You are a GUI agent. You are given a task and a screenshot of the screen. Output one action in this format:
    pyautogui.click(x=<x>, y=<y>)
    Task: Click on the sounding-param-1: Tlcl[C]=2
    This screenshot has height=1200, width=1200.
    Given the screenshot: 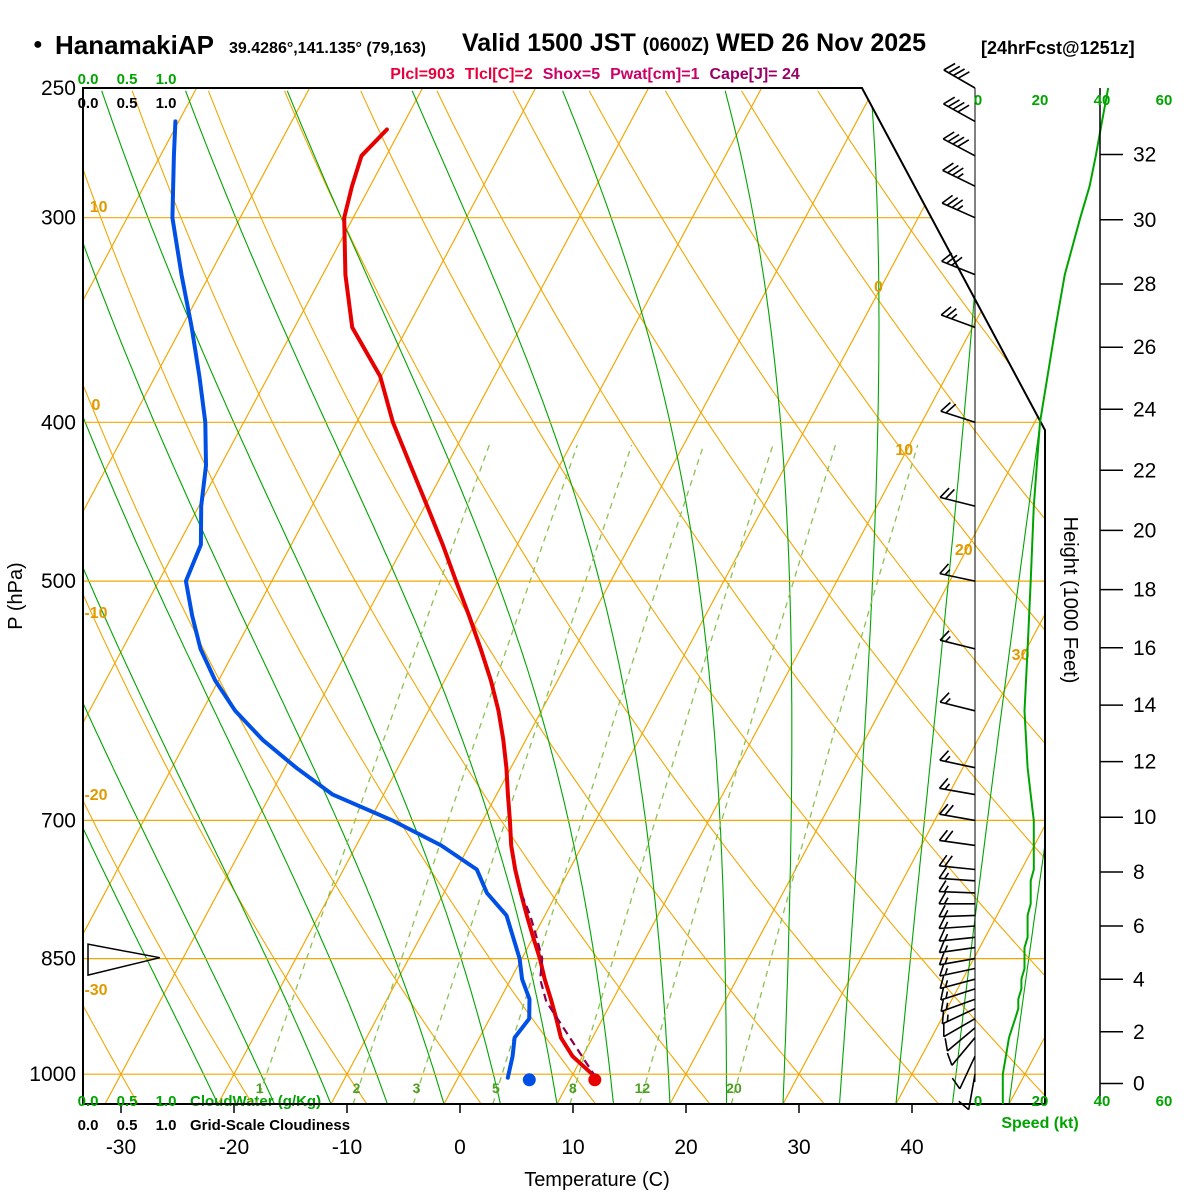 What is the action you would take?
    pyautogui.click(x=498, y=74)
    